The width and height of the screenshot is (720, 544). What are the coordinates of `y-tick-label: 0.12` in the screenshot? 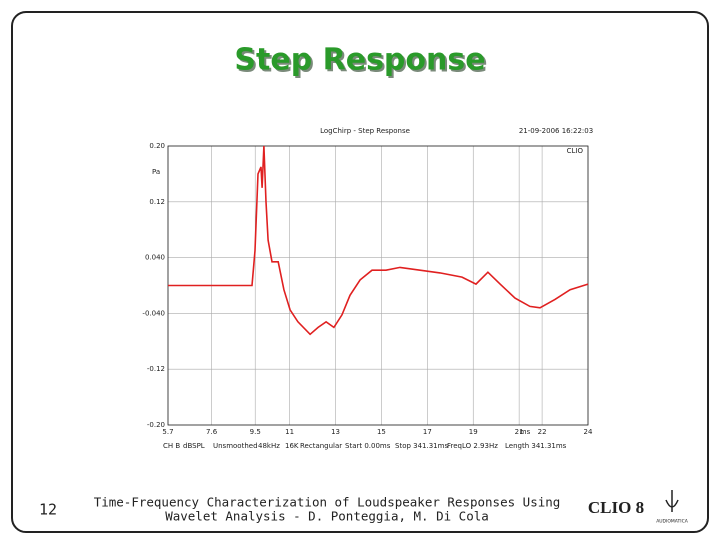 It's located at (157, 202).